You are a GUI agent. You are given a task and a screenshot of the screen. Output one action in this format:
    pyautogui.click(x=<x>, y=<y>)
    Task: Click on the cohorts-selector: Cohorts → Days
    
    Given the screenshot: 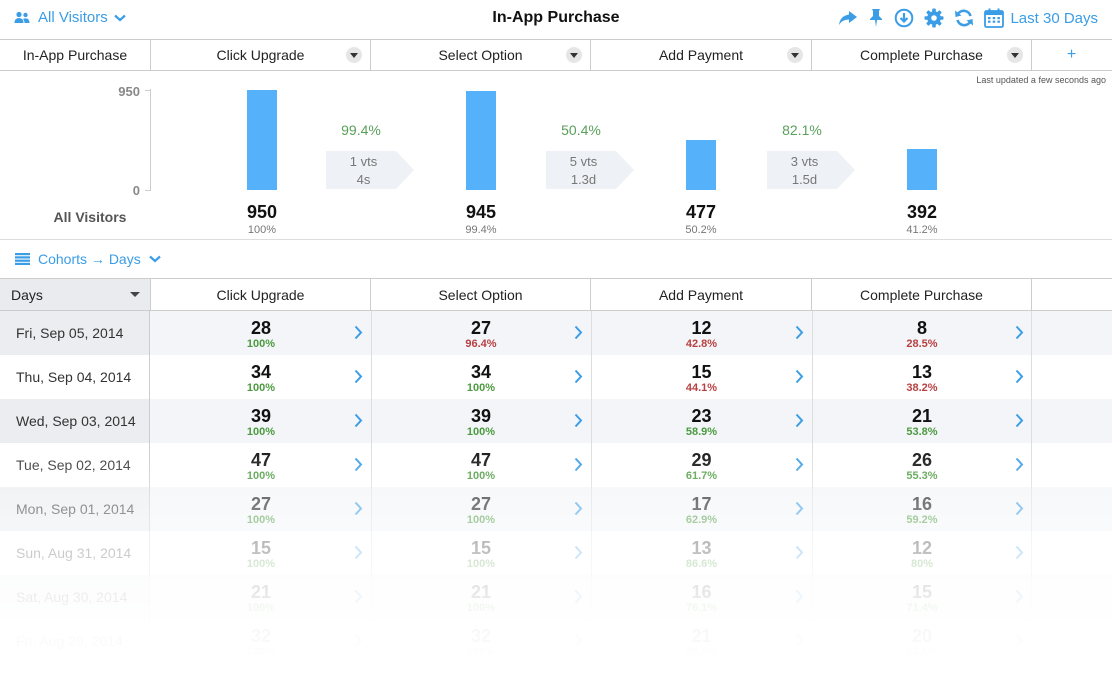 What is the action you would take?
    pyautogui.click(x=92, y=259)
    